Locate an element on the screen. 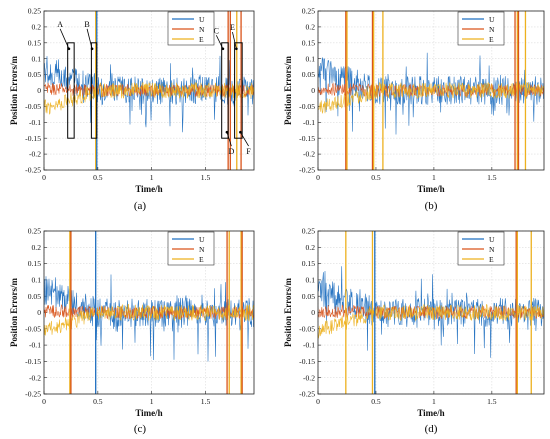 Image resolution: width=550 pixels, height=439 pixels. series-line-N is located at coordinates (149, 90).